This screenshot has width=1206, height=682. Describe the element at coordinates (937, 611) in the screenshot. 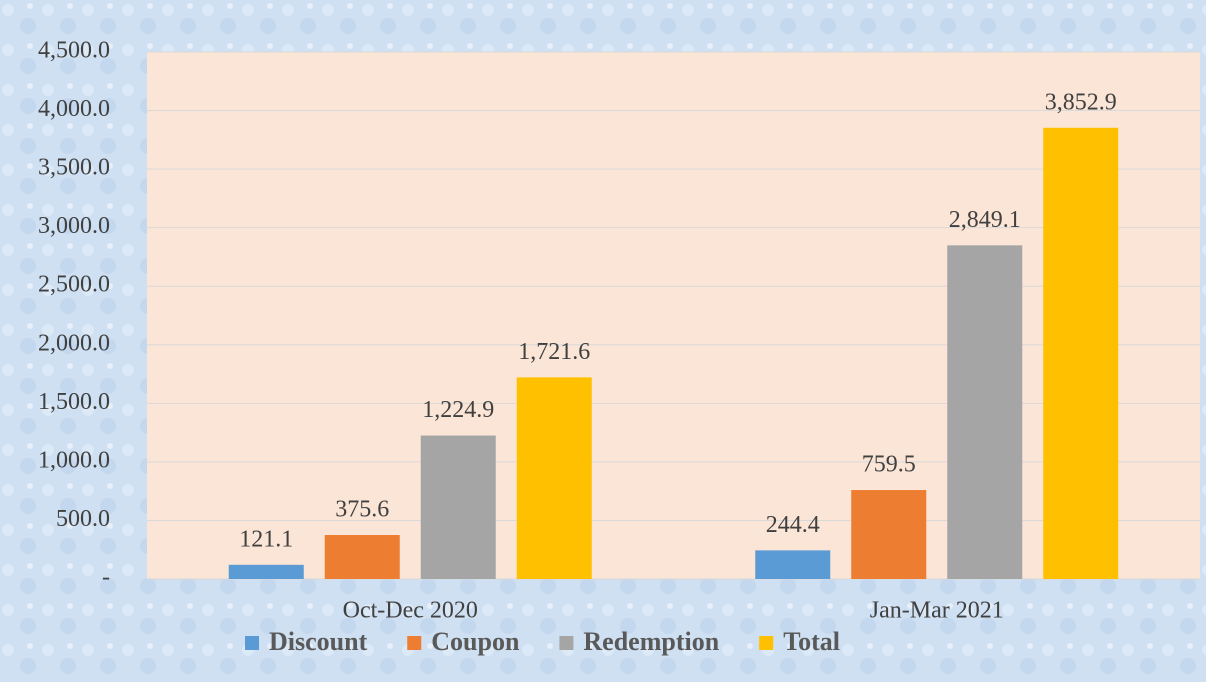

I see `x-tick-label: Jan-Mar 2021` at that location.